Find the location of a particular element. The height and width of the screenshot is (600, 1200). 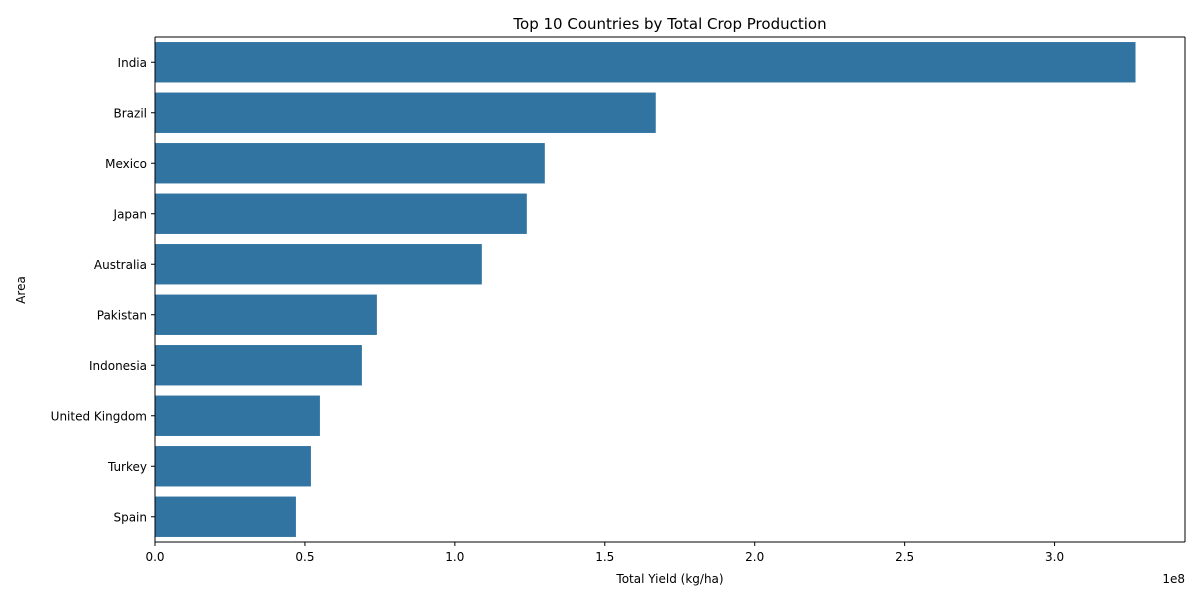

bar-mexico is located at coordinates (350, 163).